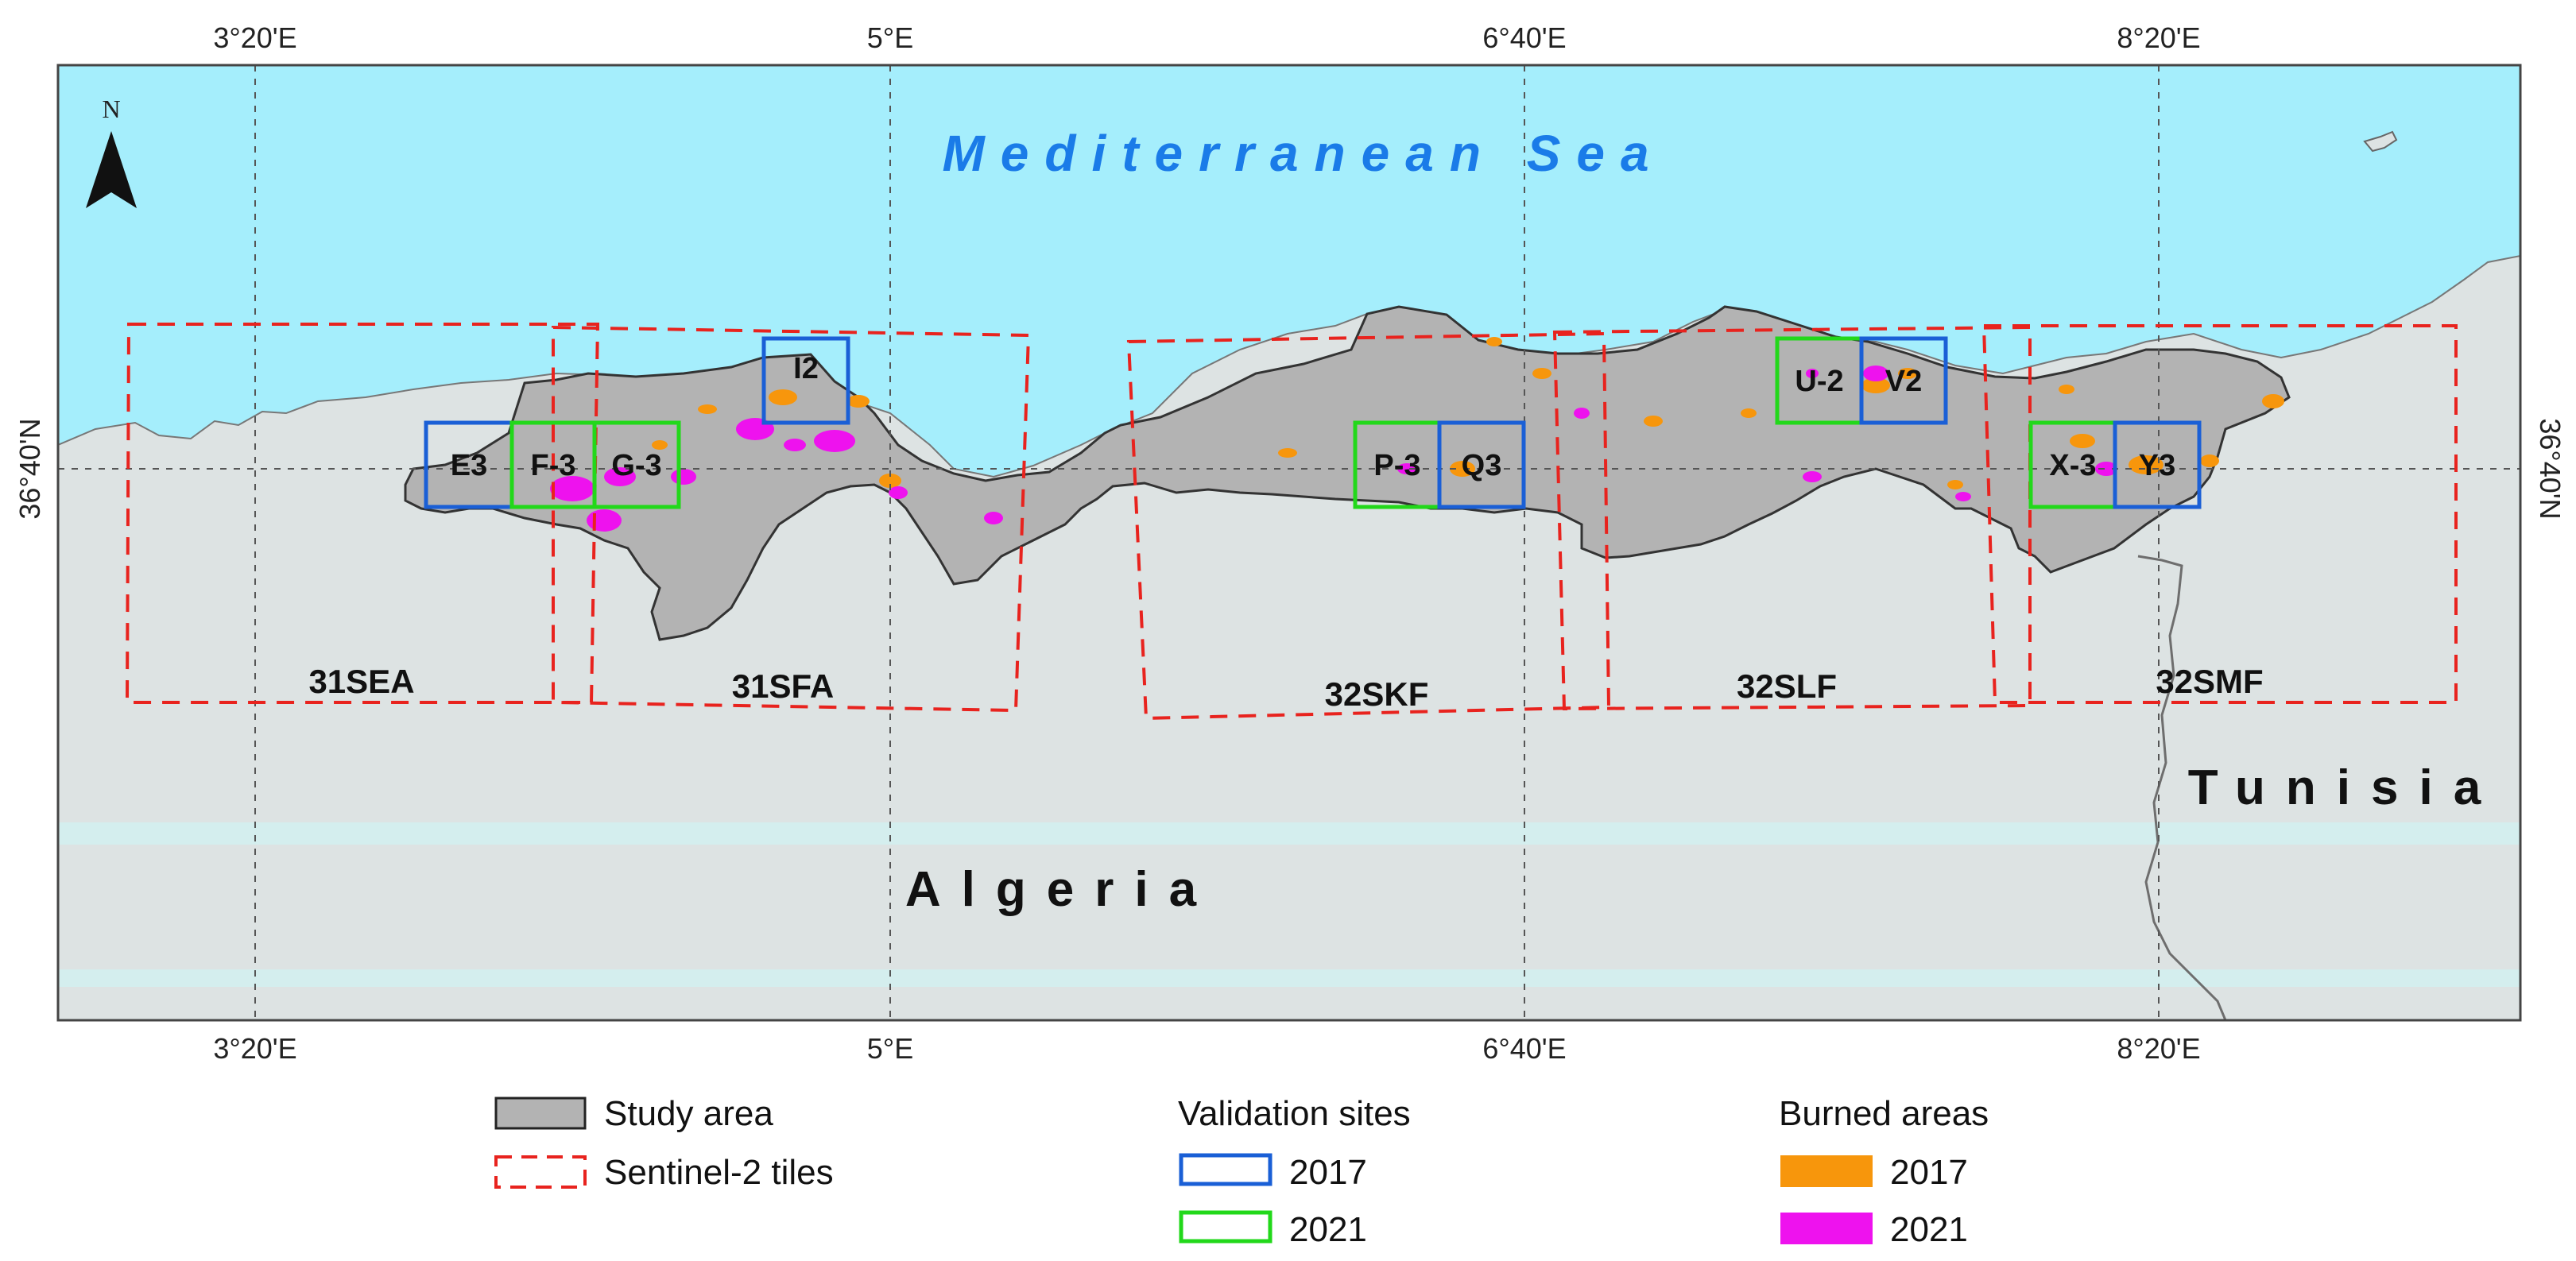  What do you see at coordinates (469, 465) in the screenshot?
I see `site-label-E3: E3` at bounding box center [469, 465].